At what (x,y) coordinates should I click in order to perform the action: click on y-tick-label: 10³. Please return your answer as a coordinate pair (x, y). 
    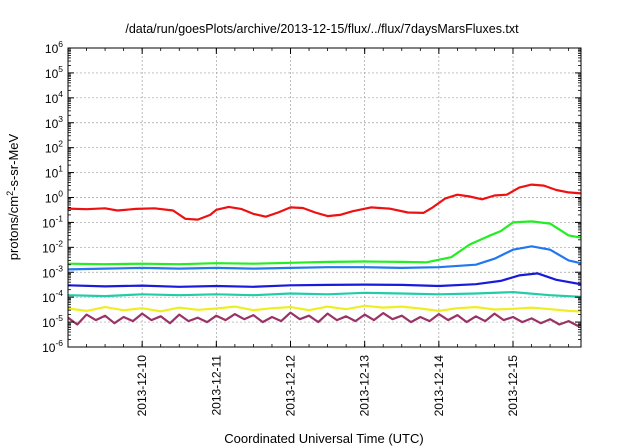
    Looking at the image, I should click on (54, 122).